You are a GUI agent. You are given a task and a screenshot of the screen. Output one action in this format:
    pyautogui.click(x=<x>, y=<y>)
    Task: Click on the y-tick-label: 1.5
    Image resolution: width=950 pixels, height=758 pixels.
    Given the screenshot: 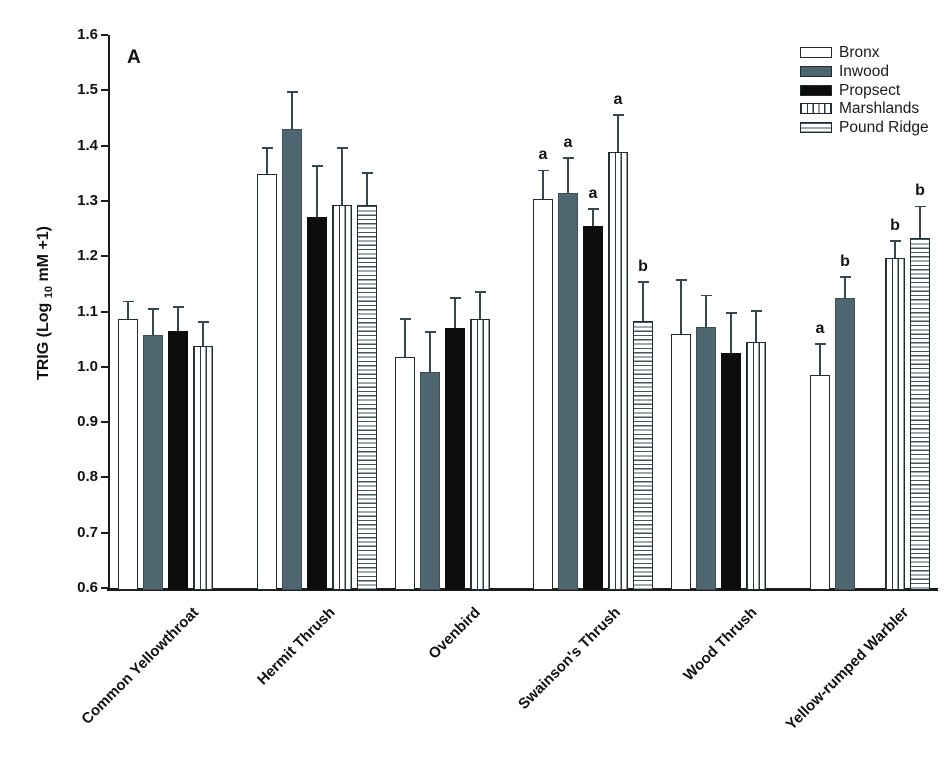 What is the action you would take?
    pyautogui.click(x=87, y=90)
    